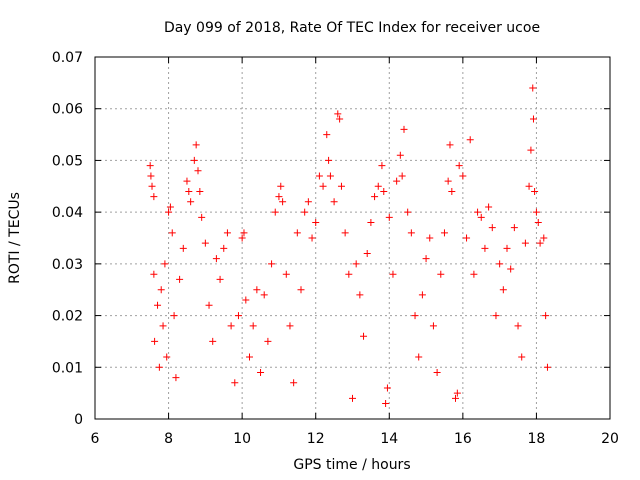 This screenshot has width=640, height=480. Describe the element at coordinates (67, 239) in the screenshot. I see `y-tick-labels: 0 0.01 0.02 0.03 0.04 0.05 0.06 0.07` at that location.